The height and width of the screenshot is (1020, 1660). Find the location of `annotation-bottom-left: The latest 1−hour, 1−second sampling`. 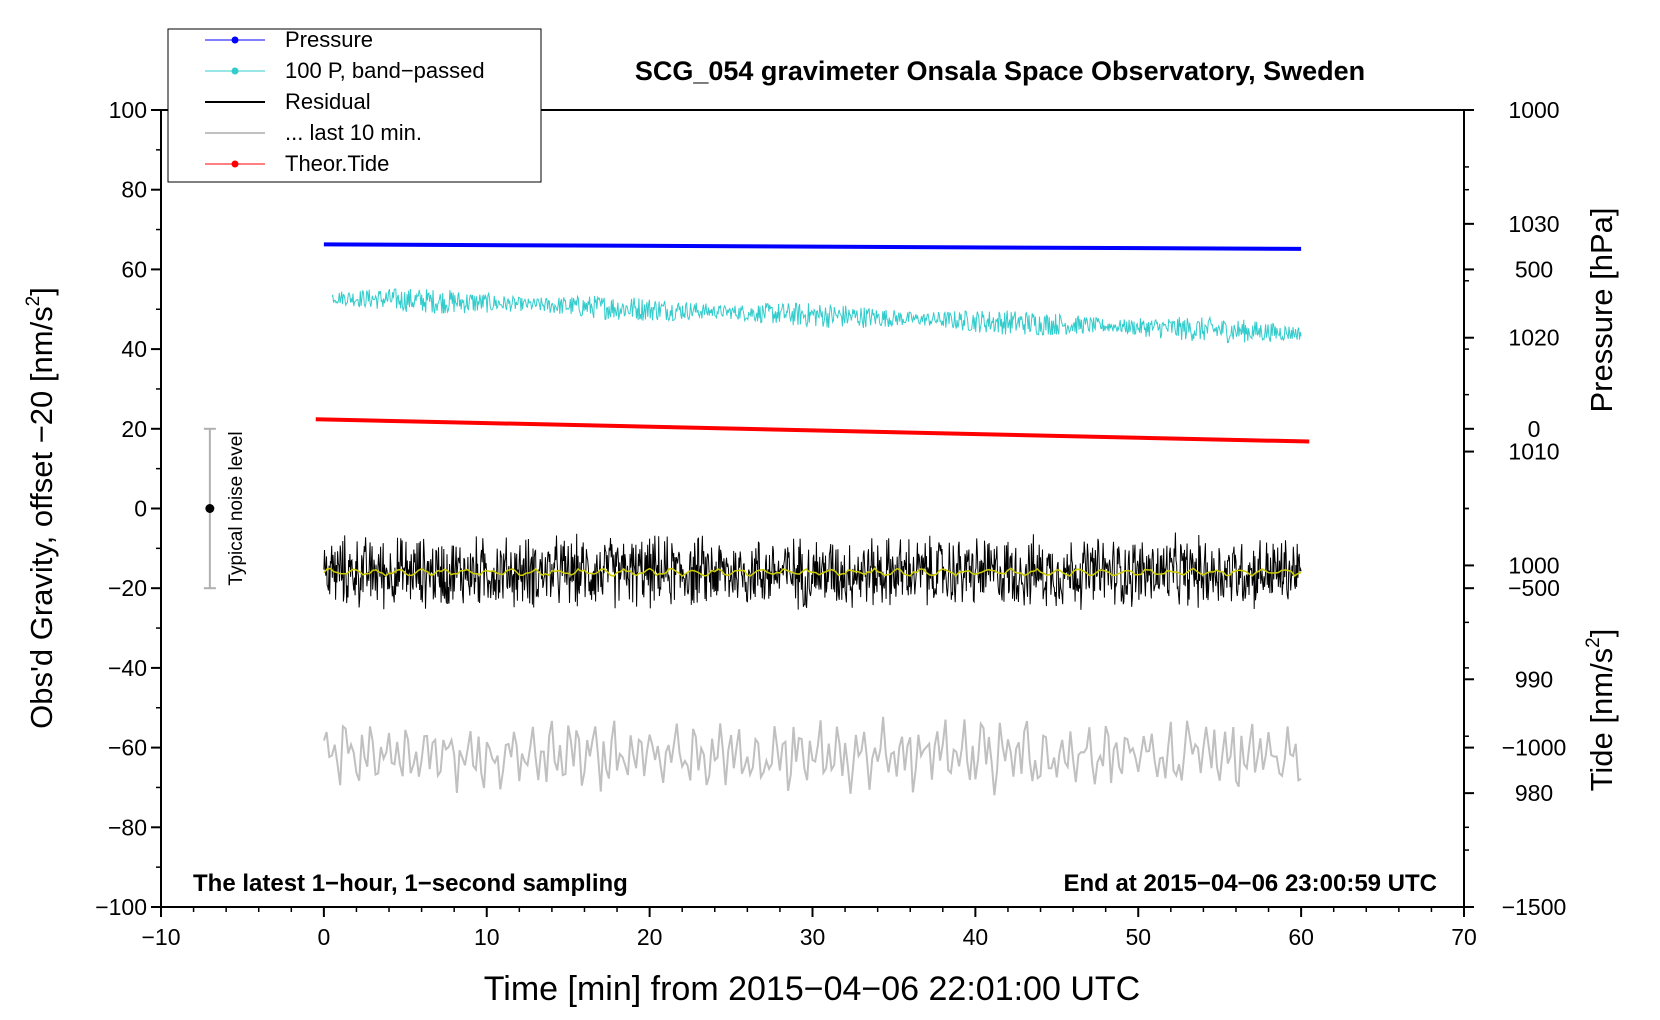

annotation-bottom-left: The latest 1−hour, 1−second sampling is located at coordinates (410, 883).